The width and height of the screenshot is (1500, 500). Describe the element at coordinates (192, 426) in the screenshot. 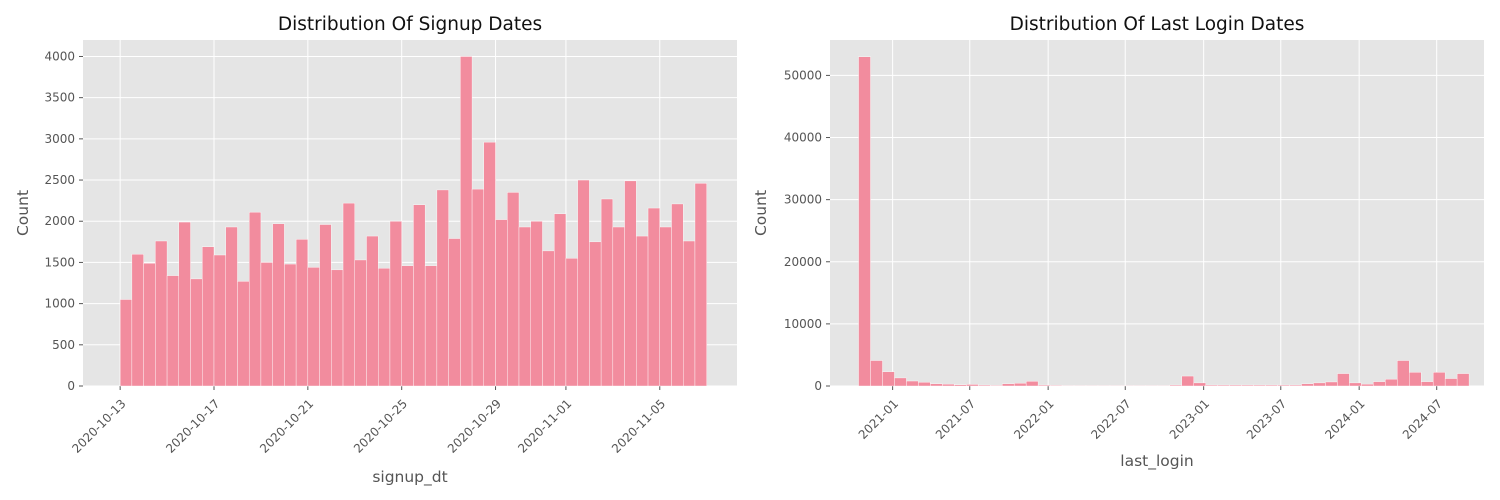

I see `signup-xtick-label: 2020-10-17` at that location.